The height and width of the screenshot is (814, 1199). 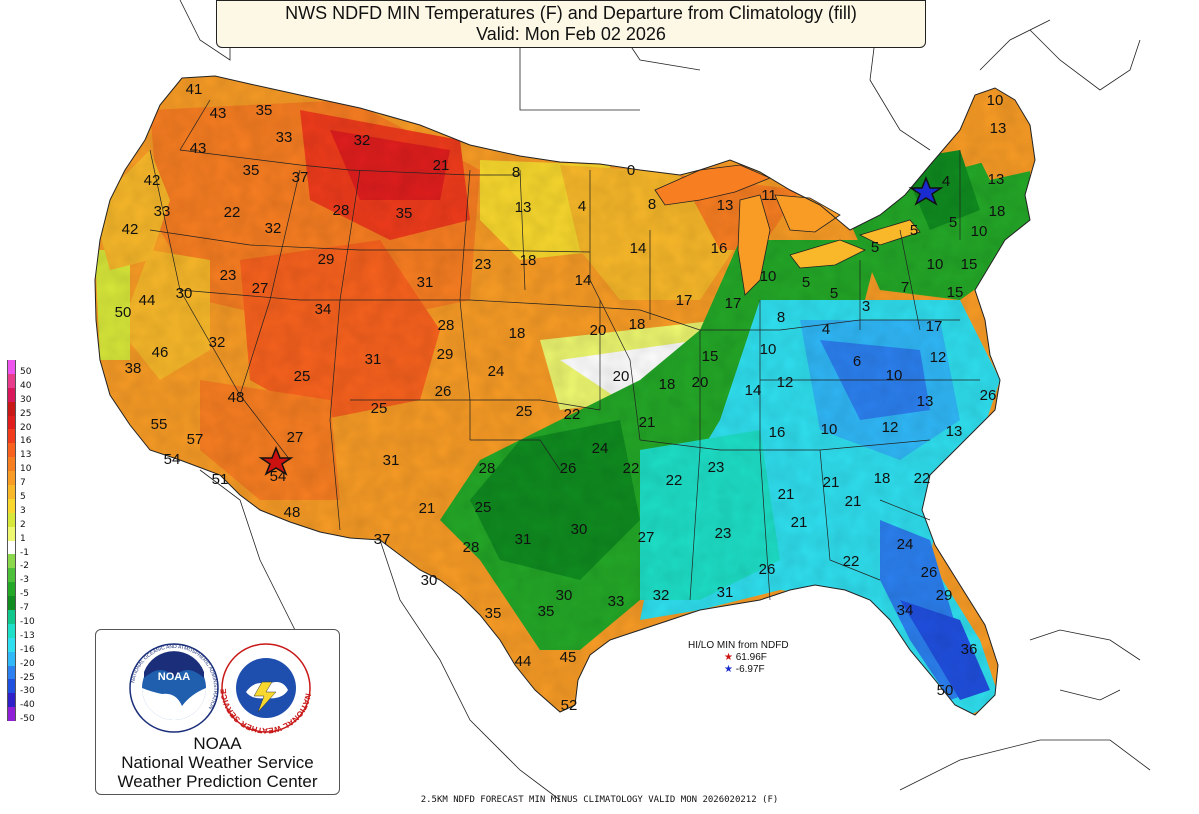 What do you see at coordinates (719, 248) in the screenshot?
I see `temp-label: 16` at bounding box center [719, 248].